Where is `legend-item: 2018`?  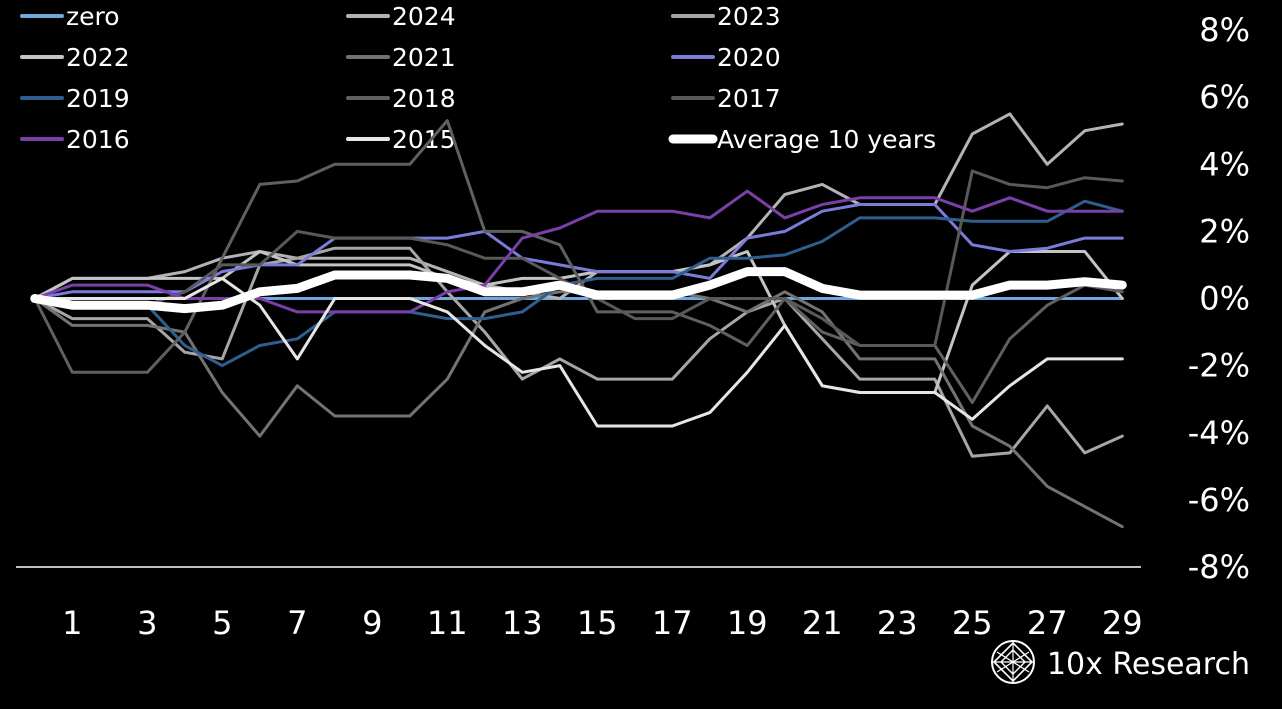 legend-item: 2018 is located at coordinates (401, 98).